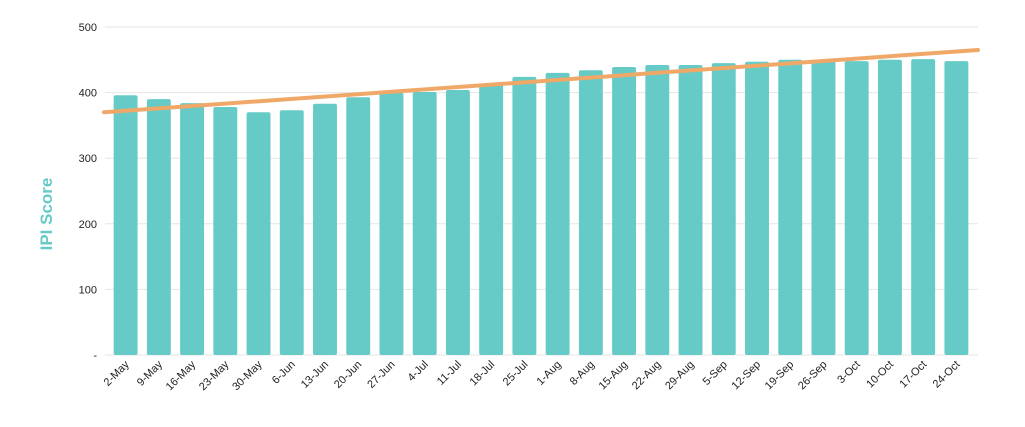 The image size is (1025, 427). What do you see at coordinates (913, 375) in the screenshot?
I see `x-tick-label: 17-Oct` at bounding box center [913, 375].